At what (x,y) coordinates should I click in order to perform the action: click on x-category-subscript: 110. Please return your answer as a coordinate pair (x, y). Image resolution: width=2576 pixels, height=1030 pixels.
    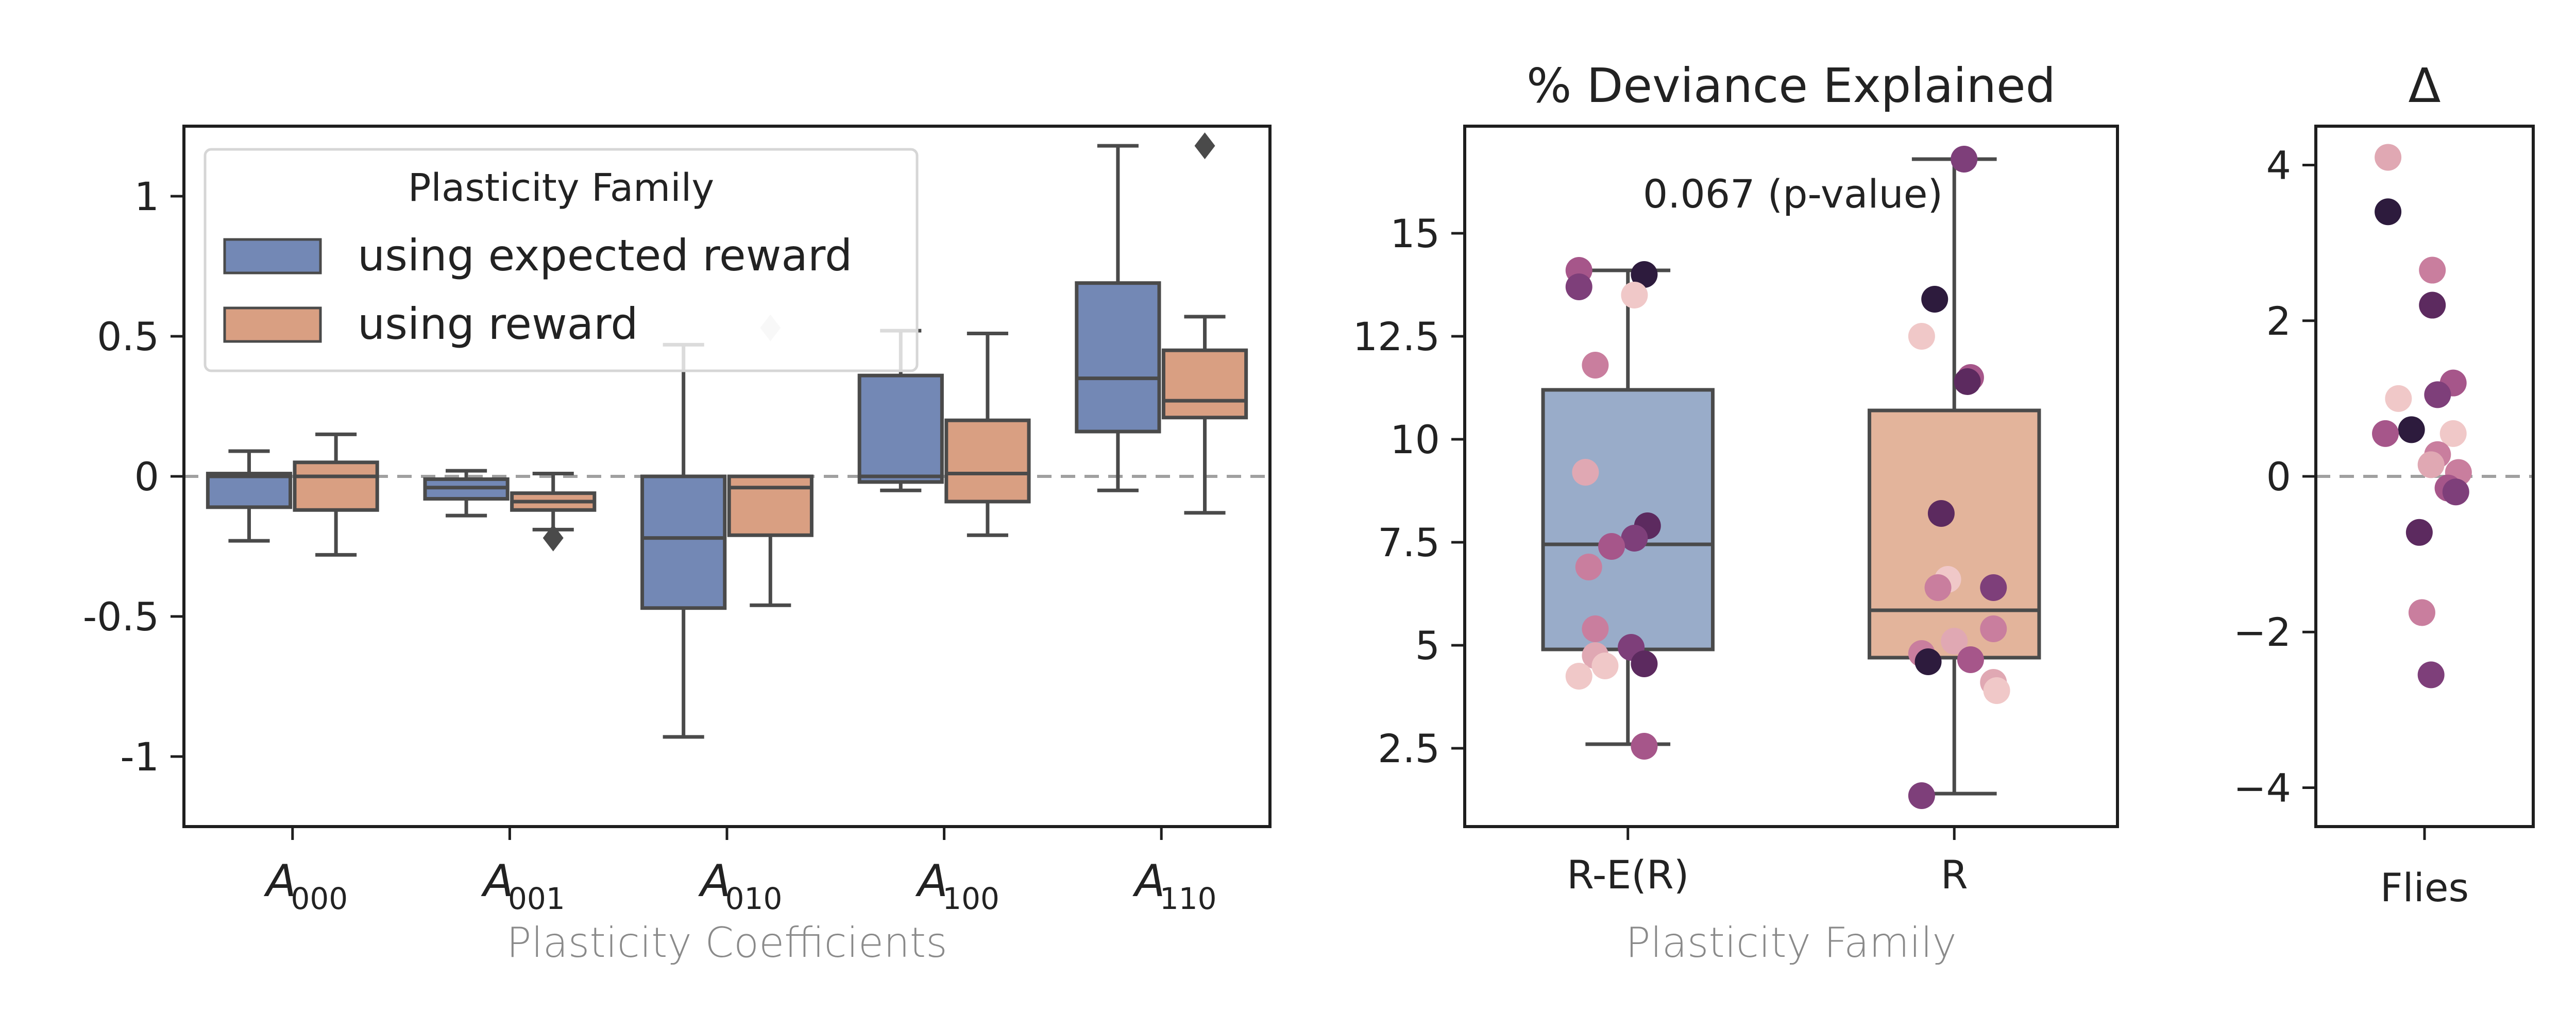
    Looking at the image, I should click on (1188, 899).